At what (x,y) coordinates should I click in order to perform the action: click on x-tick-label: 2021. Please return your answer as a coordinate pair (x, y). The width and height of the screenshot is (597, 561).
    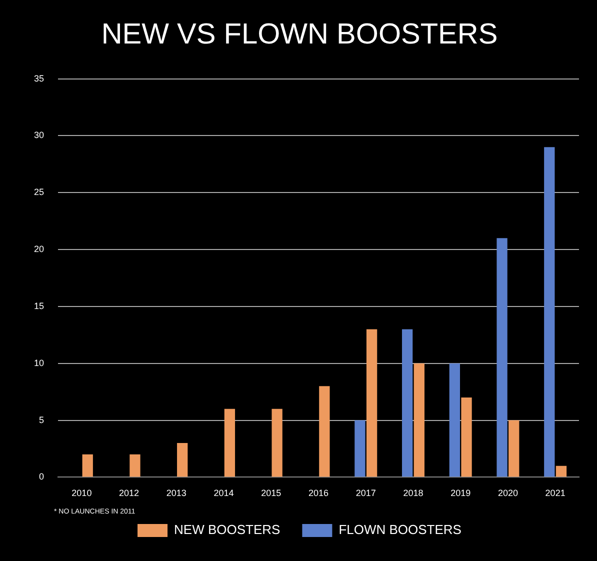
    Looking at the image, I should click on (555, 493).